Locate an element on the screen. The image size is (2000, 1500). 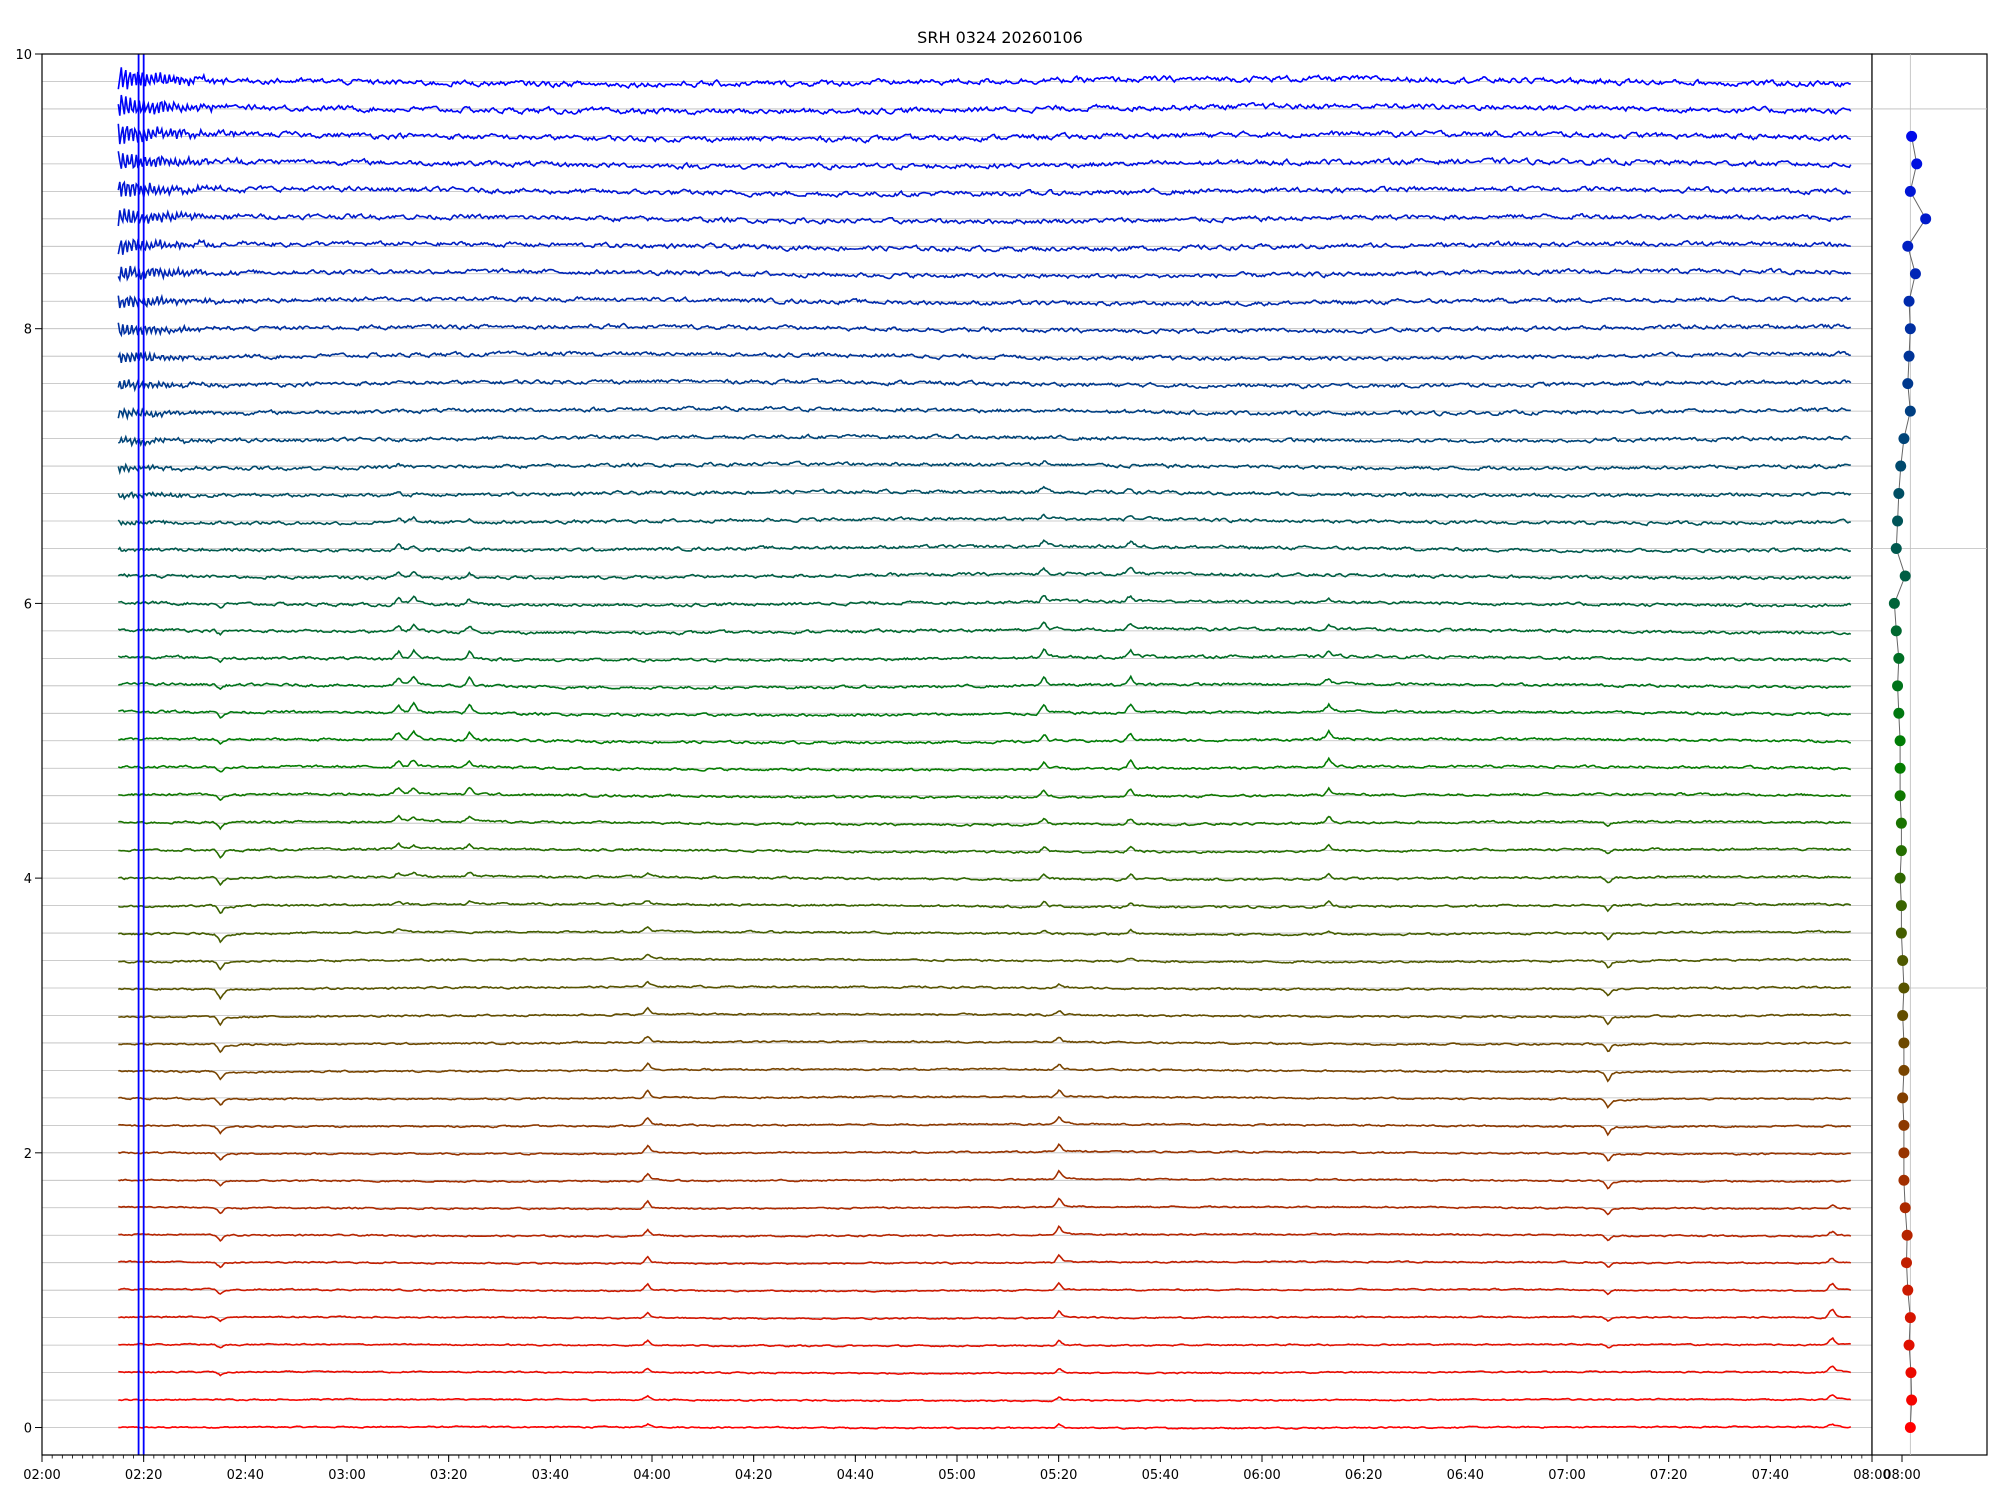
x-tick-label: 06:20 is located at coordinates (1363, 1475).